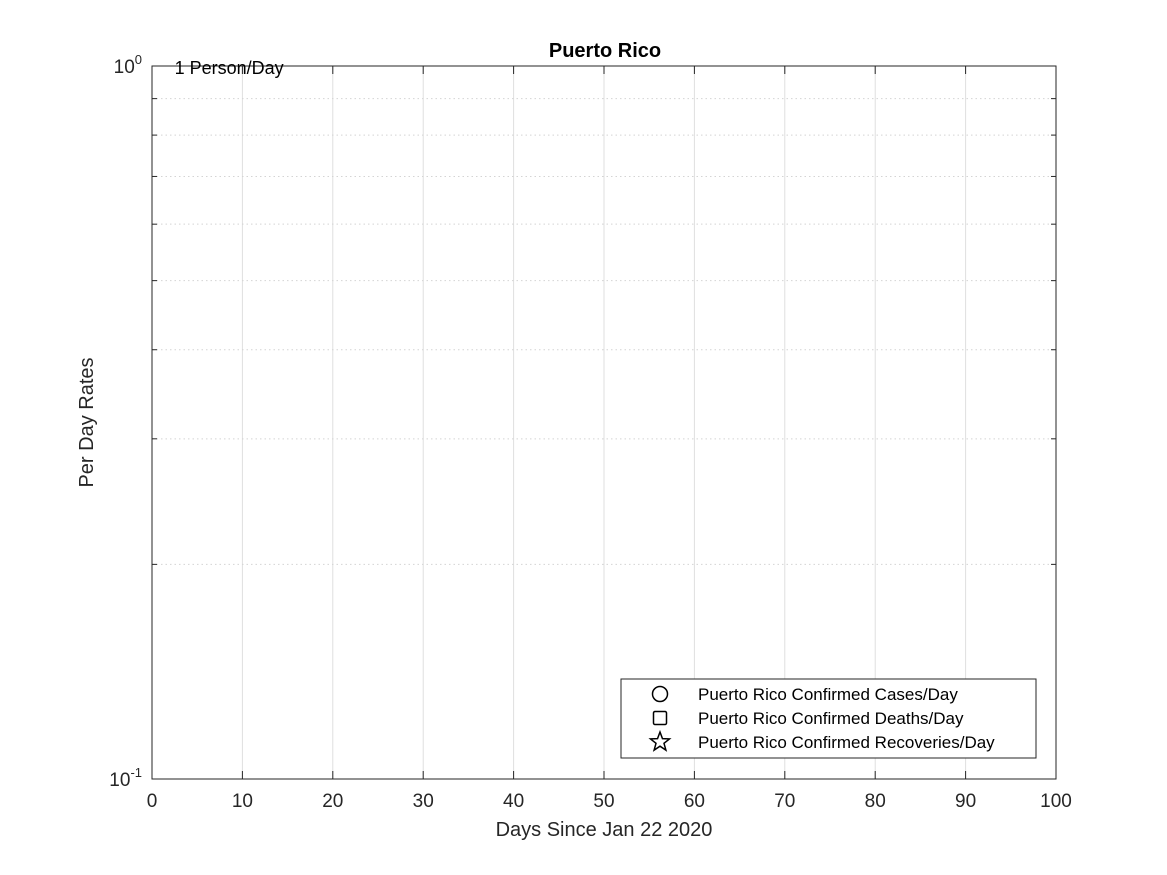 This screenshot has height=875, width=1167. What do you see at coordinates (828, 694) in the screenshot?
I see `legend-label: Puerto Rico Confirmed Cases/Day` at bounding box center [828, 694].